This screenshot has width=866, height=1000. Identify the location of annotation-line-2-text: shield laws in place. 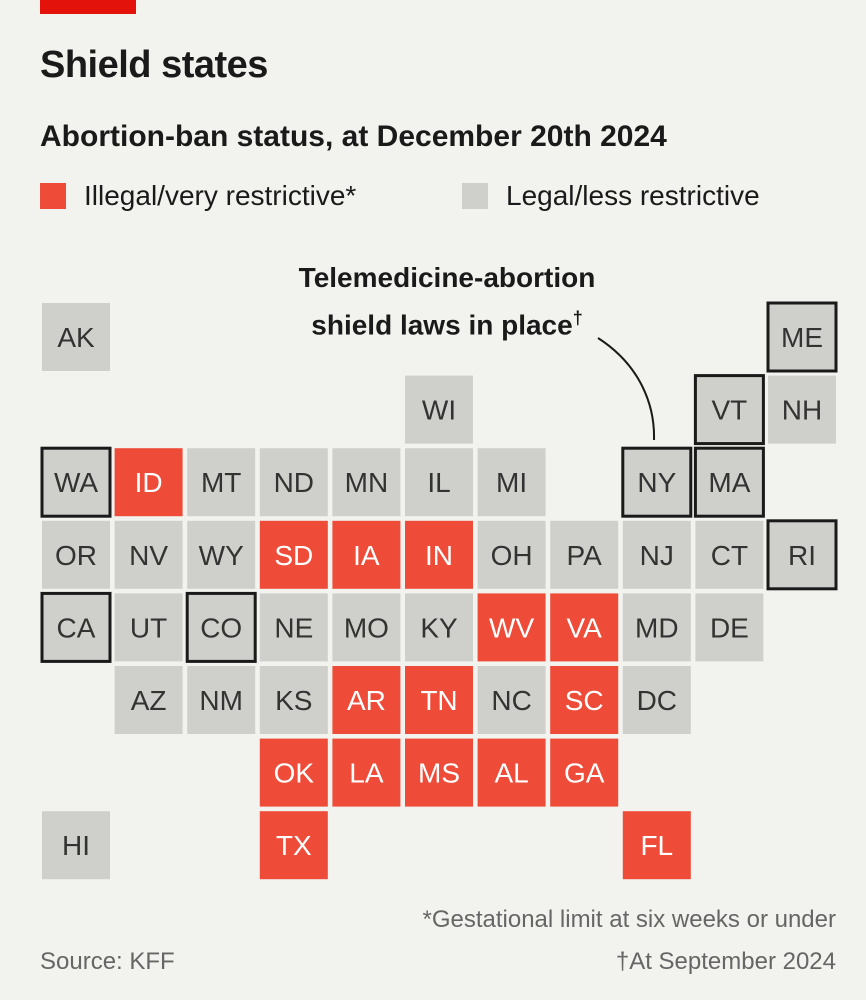
(442, 325).